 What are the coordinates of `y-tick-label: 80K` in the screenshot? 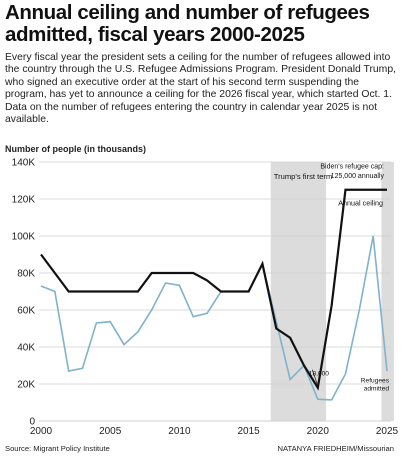 It's located at (26, 274).